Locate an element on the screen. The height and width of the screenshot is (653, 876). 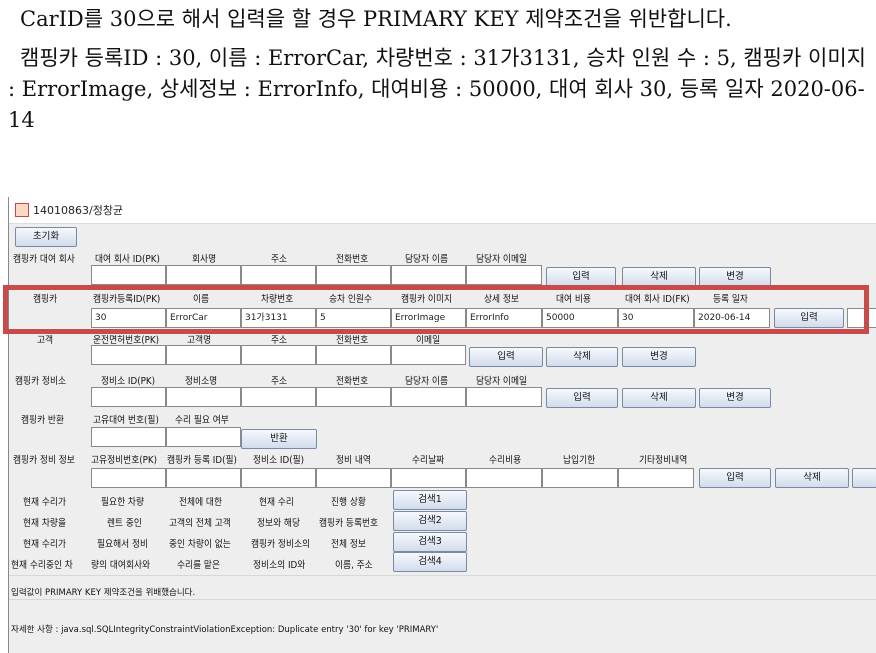
customer-header: 전화번호 is located at coordinates (352, 340).